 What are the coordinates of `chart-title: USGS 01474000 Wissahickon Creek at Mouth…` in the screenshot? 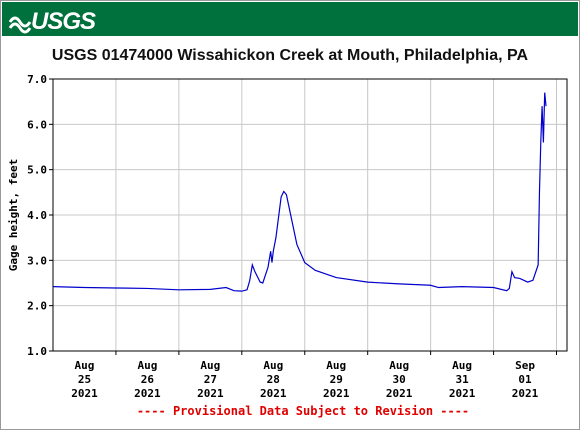 It's located at (290, 55).